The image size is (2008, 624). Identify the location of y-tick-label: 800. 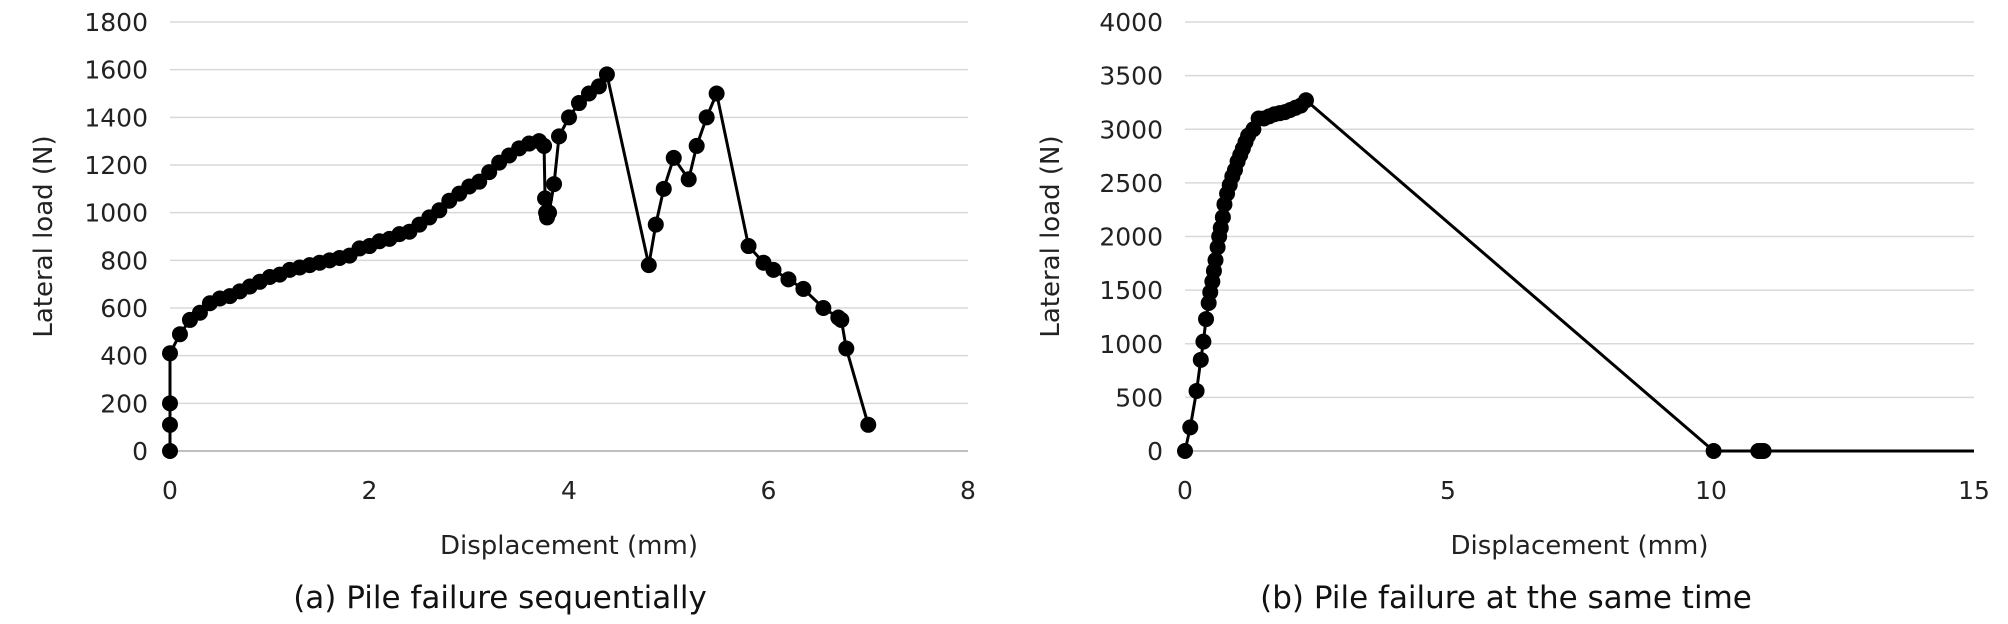
(124, 260).